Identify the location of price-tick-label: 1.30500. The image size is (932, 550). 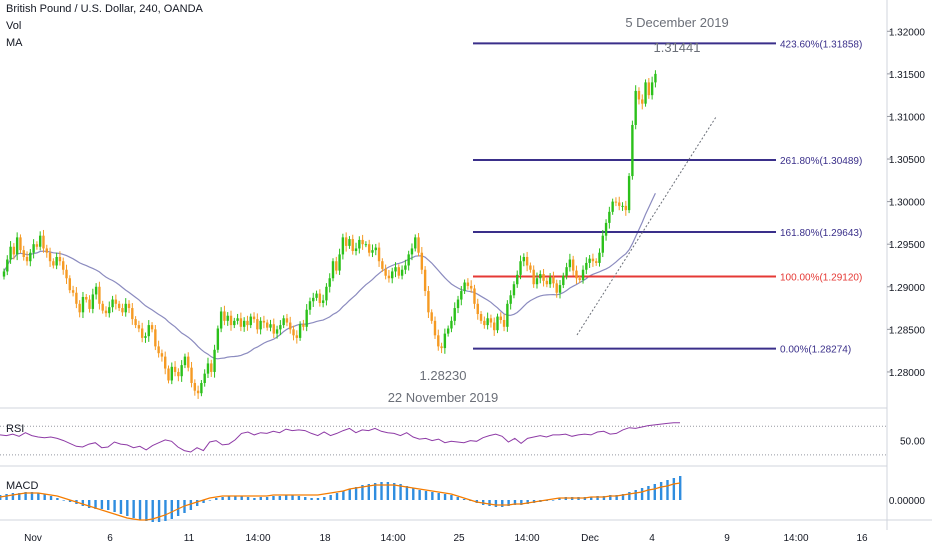
(907, 160).